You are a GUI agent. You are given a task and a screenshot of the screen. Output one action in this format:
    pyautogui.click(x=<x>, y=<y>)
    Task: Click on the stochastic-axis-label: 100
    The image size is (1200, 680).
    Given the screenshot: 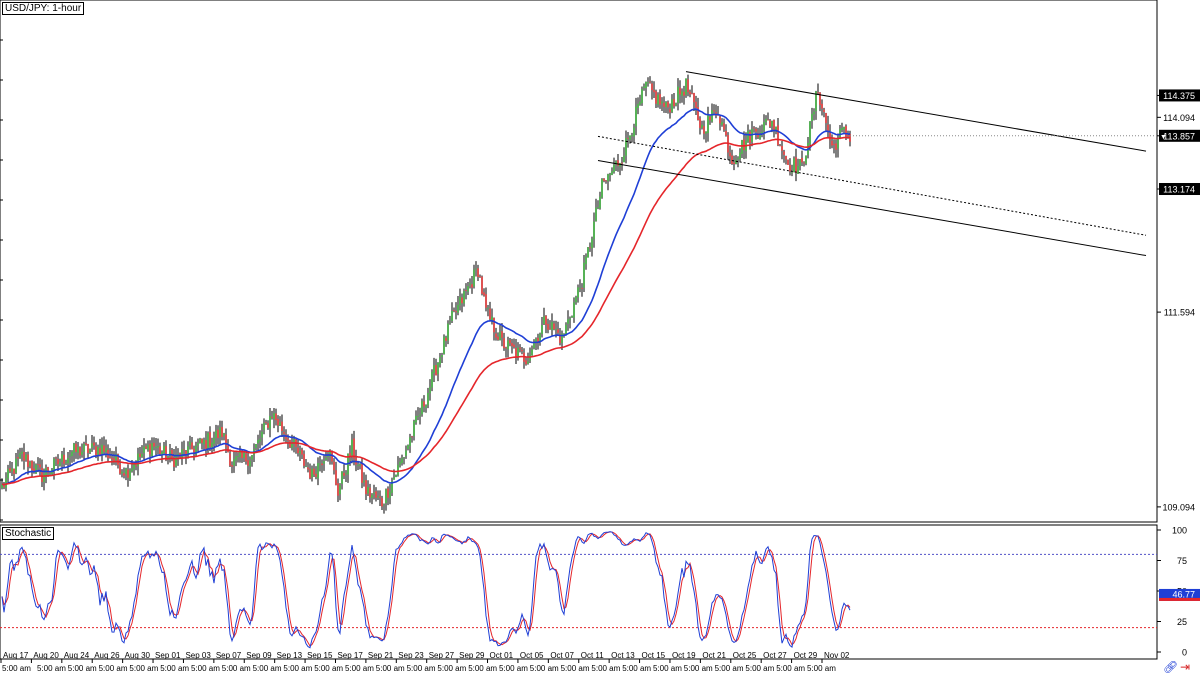 What is the action you would take?
    pyautogui.click(x=1179, y=531)
    